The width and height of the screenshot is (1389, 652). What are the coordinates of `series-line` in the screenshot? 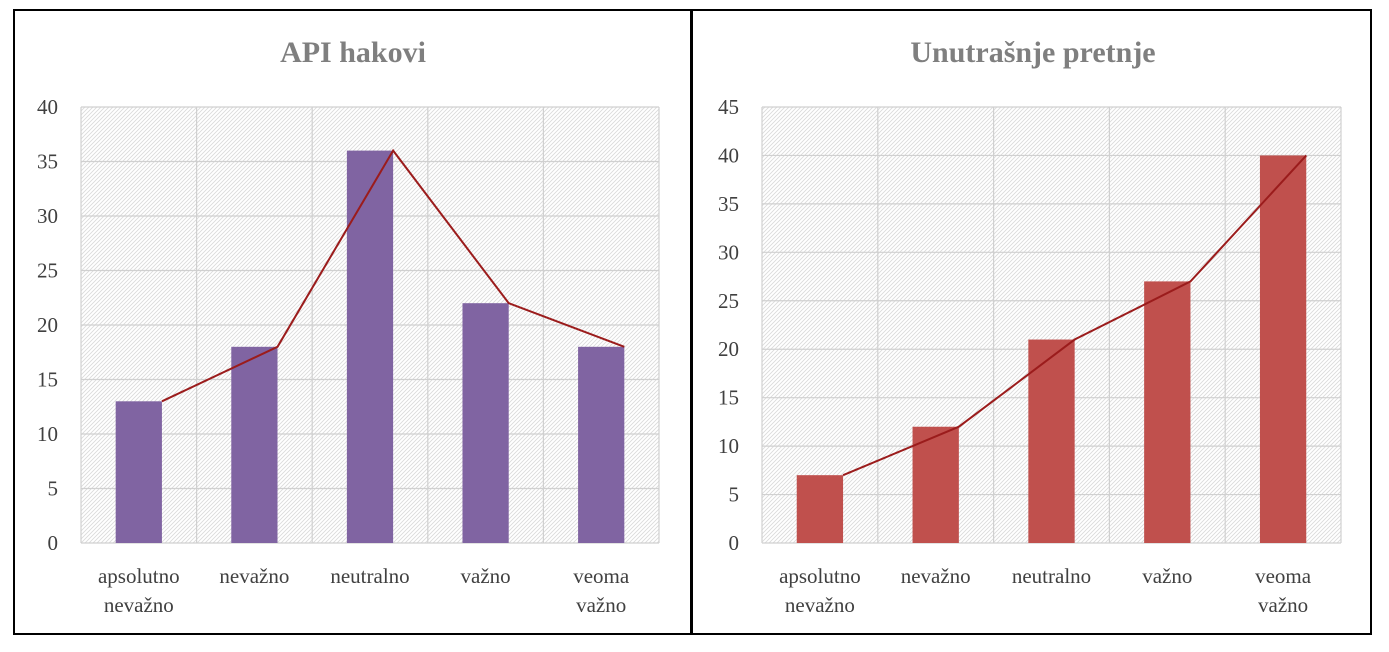 It's located at (393, 275).